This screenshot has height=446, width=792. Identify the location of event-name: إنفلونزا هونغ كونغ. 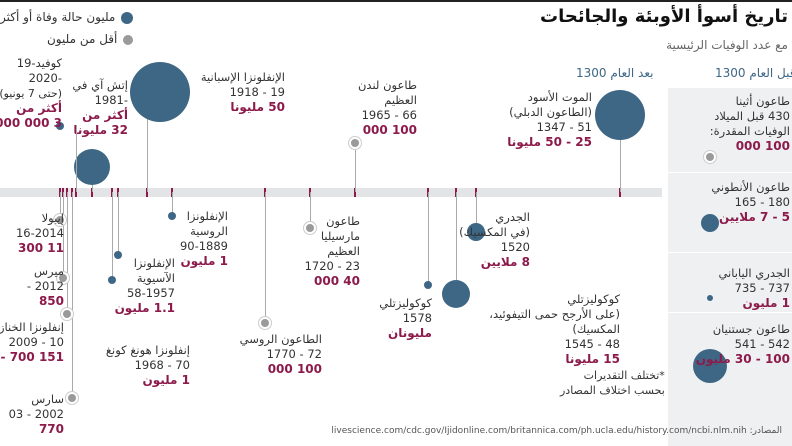
(147, 350).